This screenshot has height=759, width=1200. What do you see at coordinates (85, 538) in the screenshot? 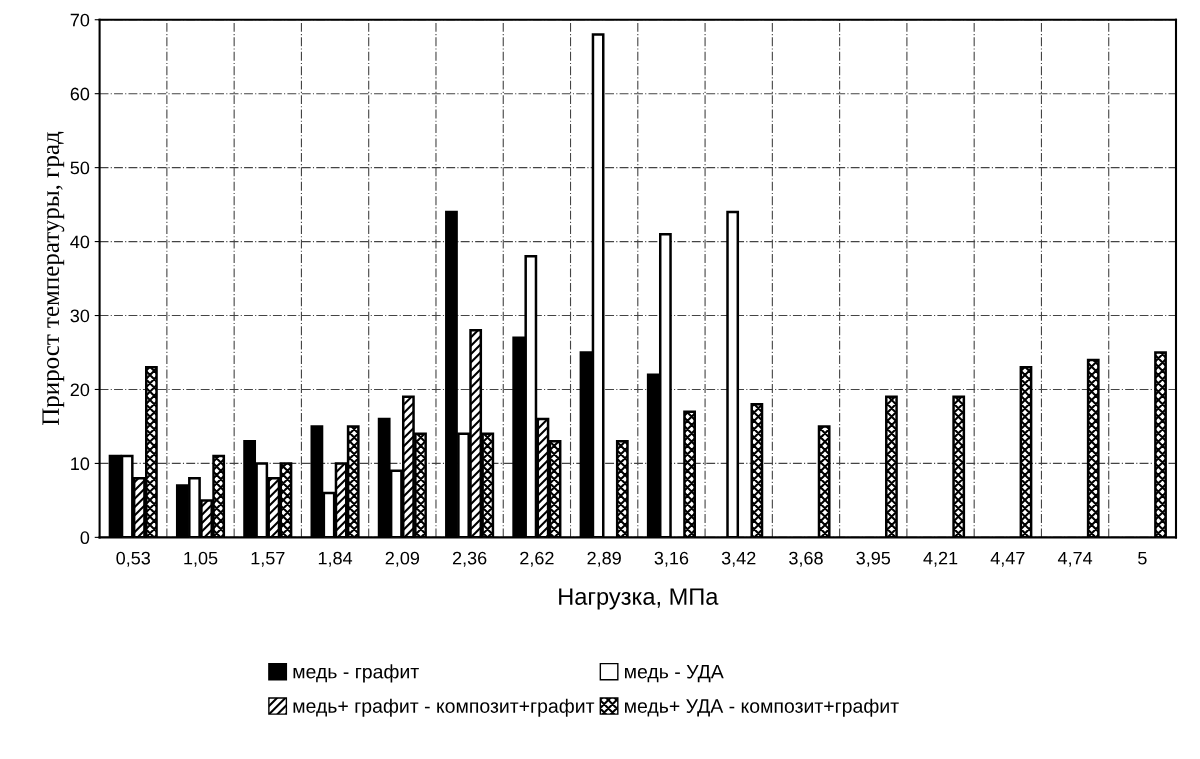
I see `y-tick-label: 0` at bounding box center [85, 538].